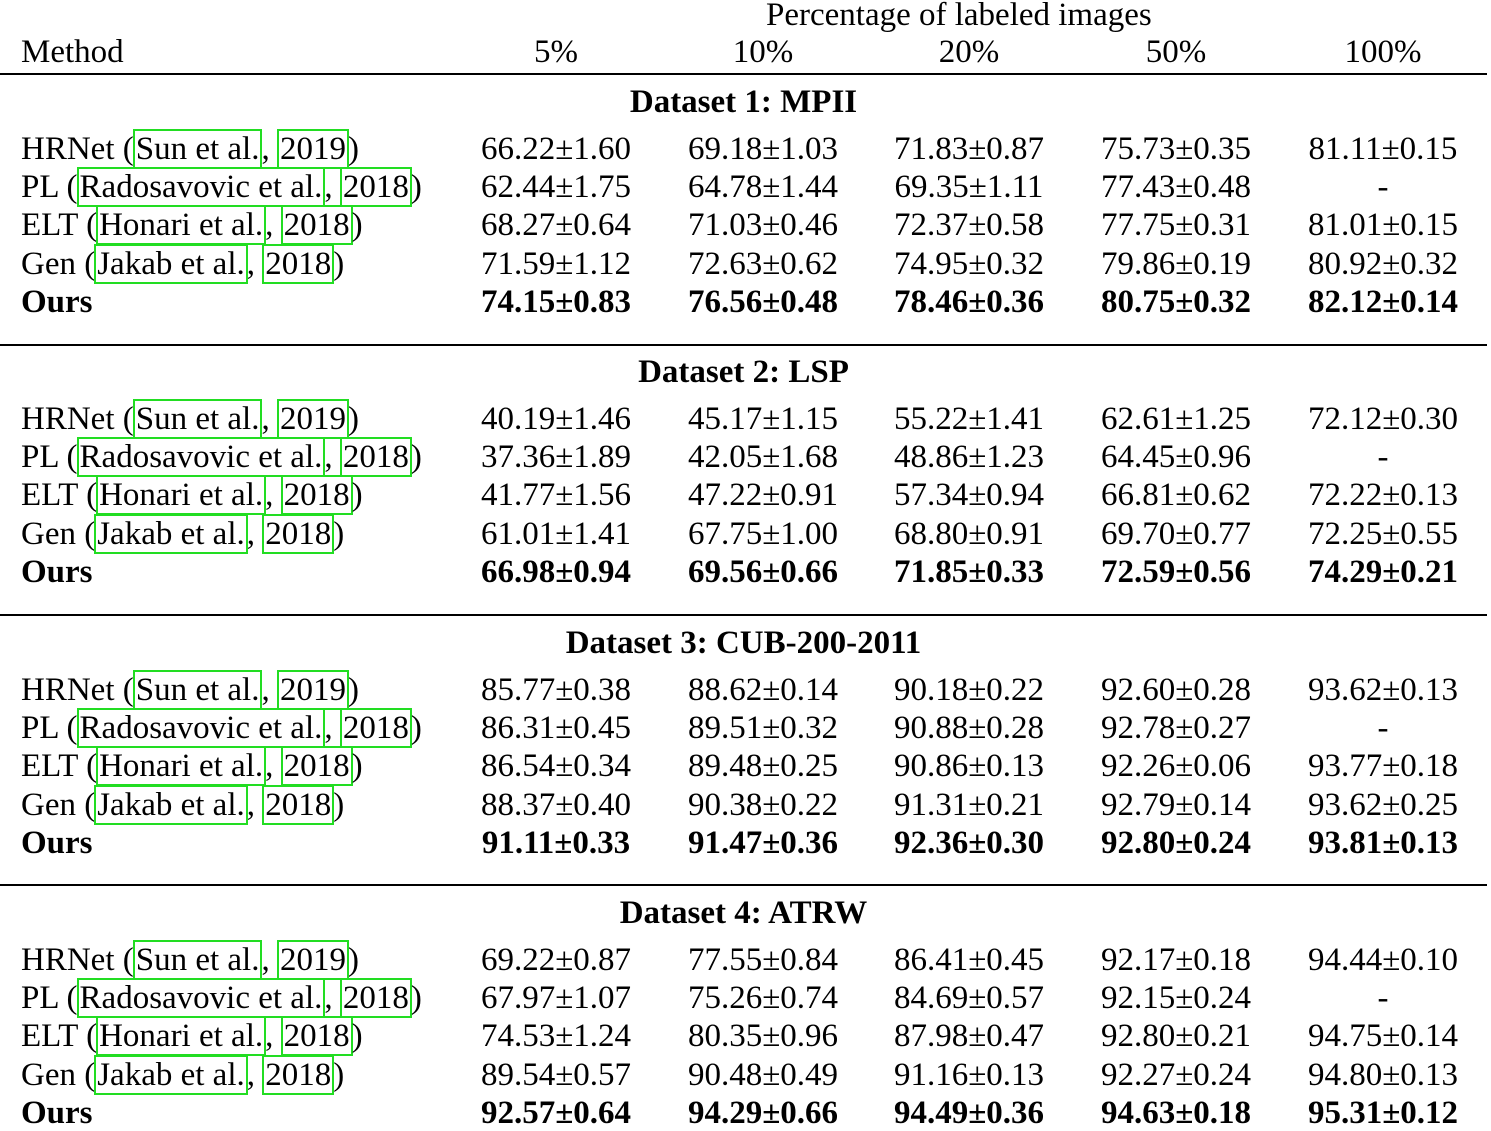 This screenshot has width=1491, height=1131. I want to click on method-name: HRNet (, so click(77, 960).